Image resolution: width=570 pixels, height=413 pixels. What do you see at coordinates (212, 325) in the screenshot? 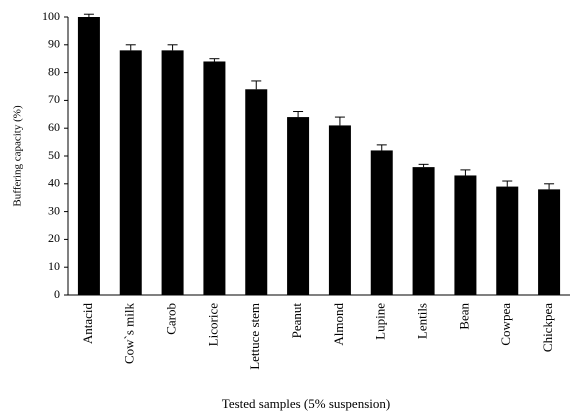
I see `x-tick-label: Licorice` at bounding box center [212, 325].